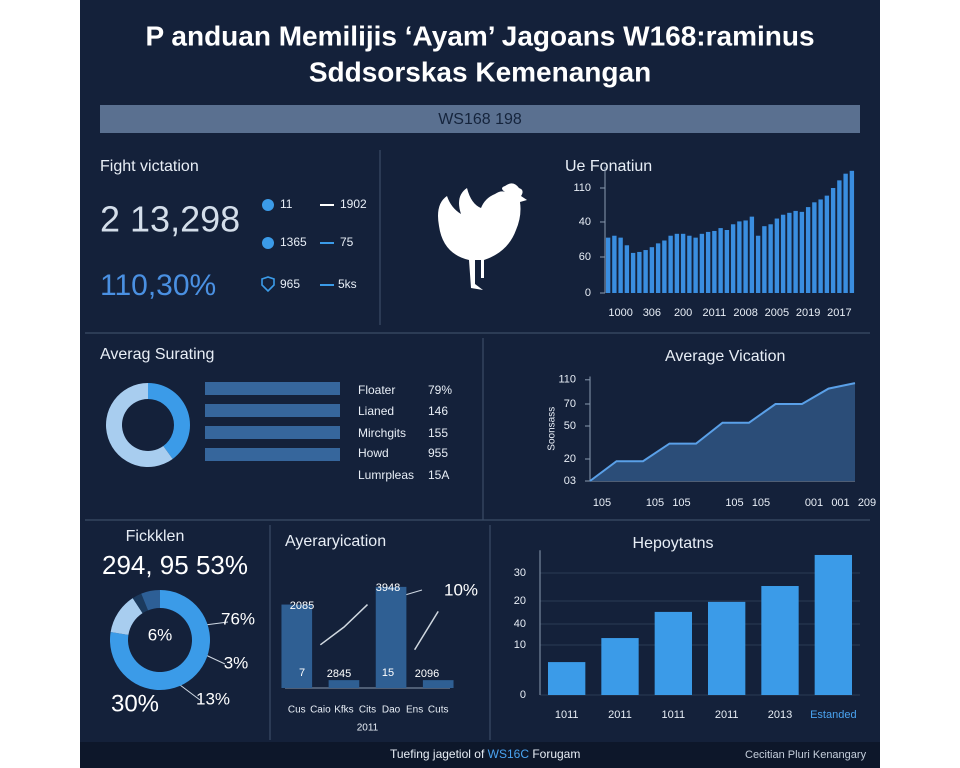  I want to click on legend-label: 1365, so click(293, 242).